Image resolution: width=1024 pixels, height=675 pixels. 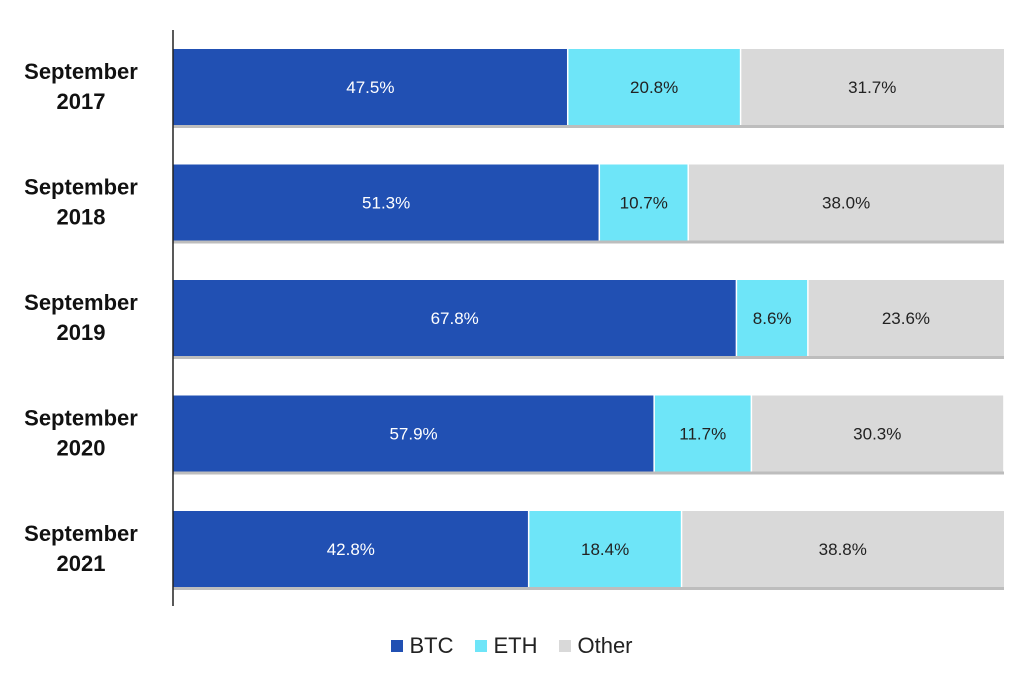 I want to click on bar-btc-september-2019, so click(x=455, y=318).